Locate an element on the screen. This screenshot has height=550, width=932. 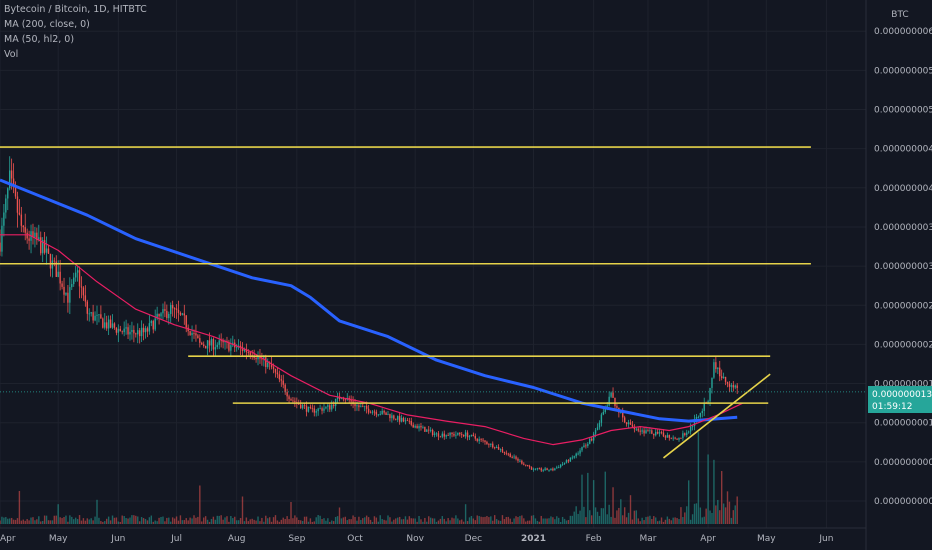
indicator-volume-label: Vol is located at coordinates (11, 54).